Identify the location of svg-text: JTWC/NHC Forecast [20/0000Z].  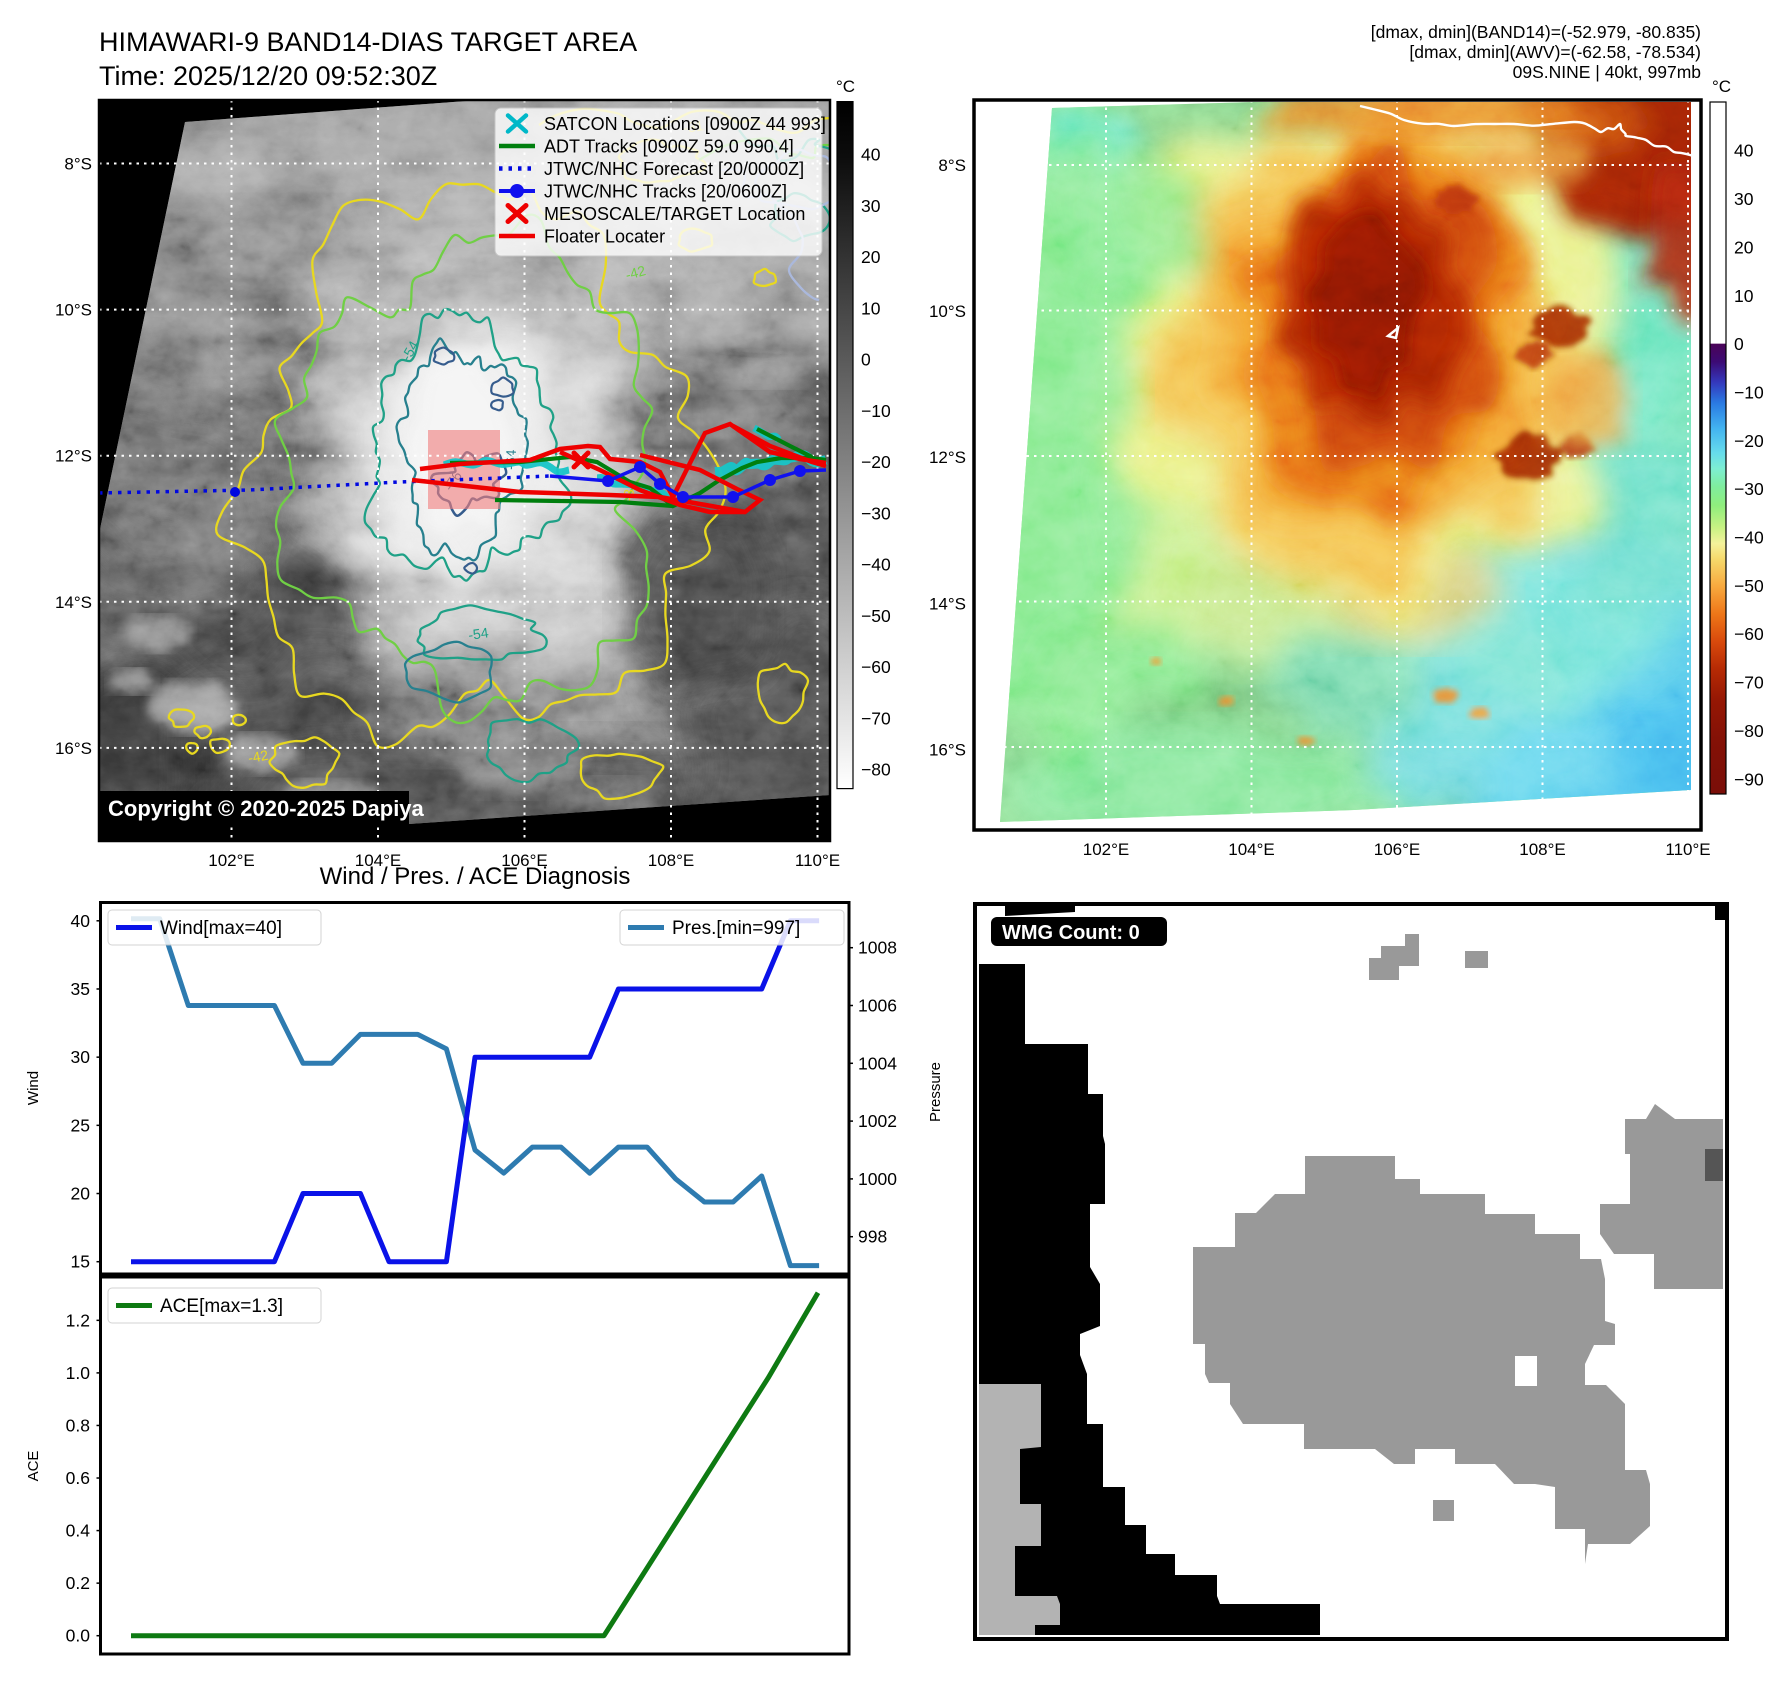
(674, 169).